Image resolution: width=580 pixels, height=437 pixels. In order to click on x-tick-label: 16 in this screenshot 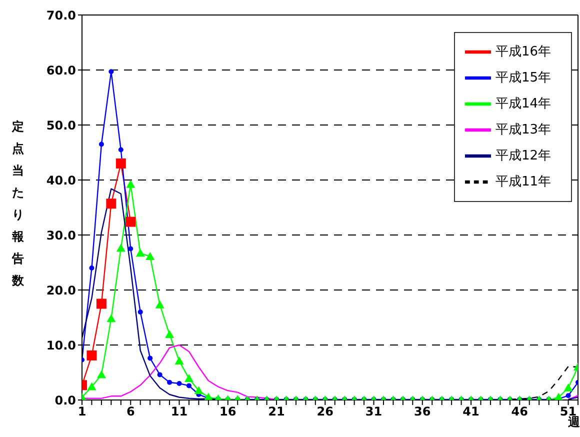, I will do `click(228, 411)`.